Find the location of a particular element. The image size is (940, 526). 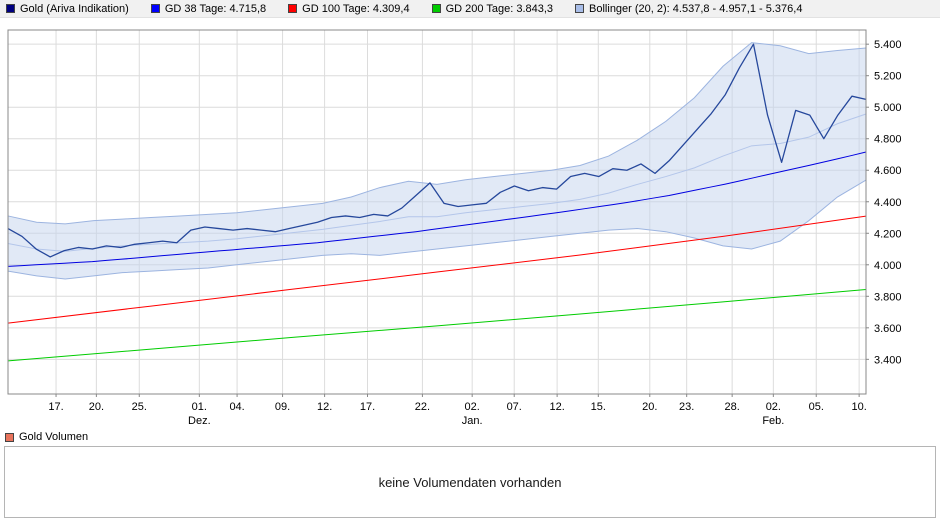

svg-text: Jan. is located at coordinates (472, 420).